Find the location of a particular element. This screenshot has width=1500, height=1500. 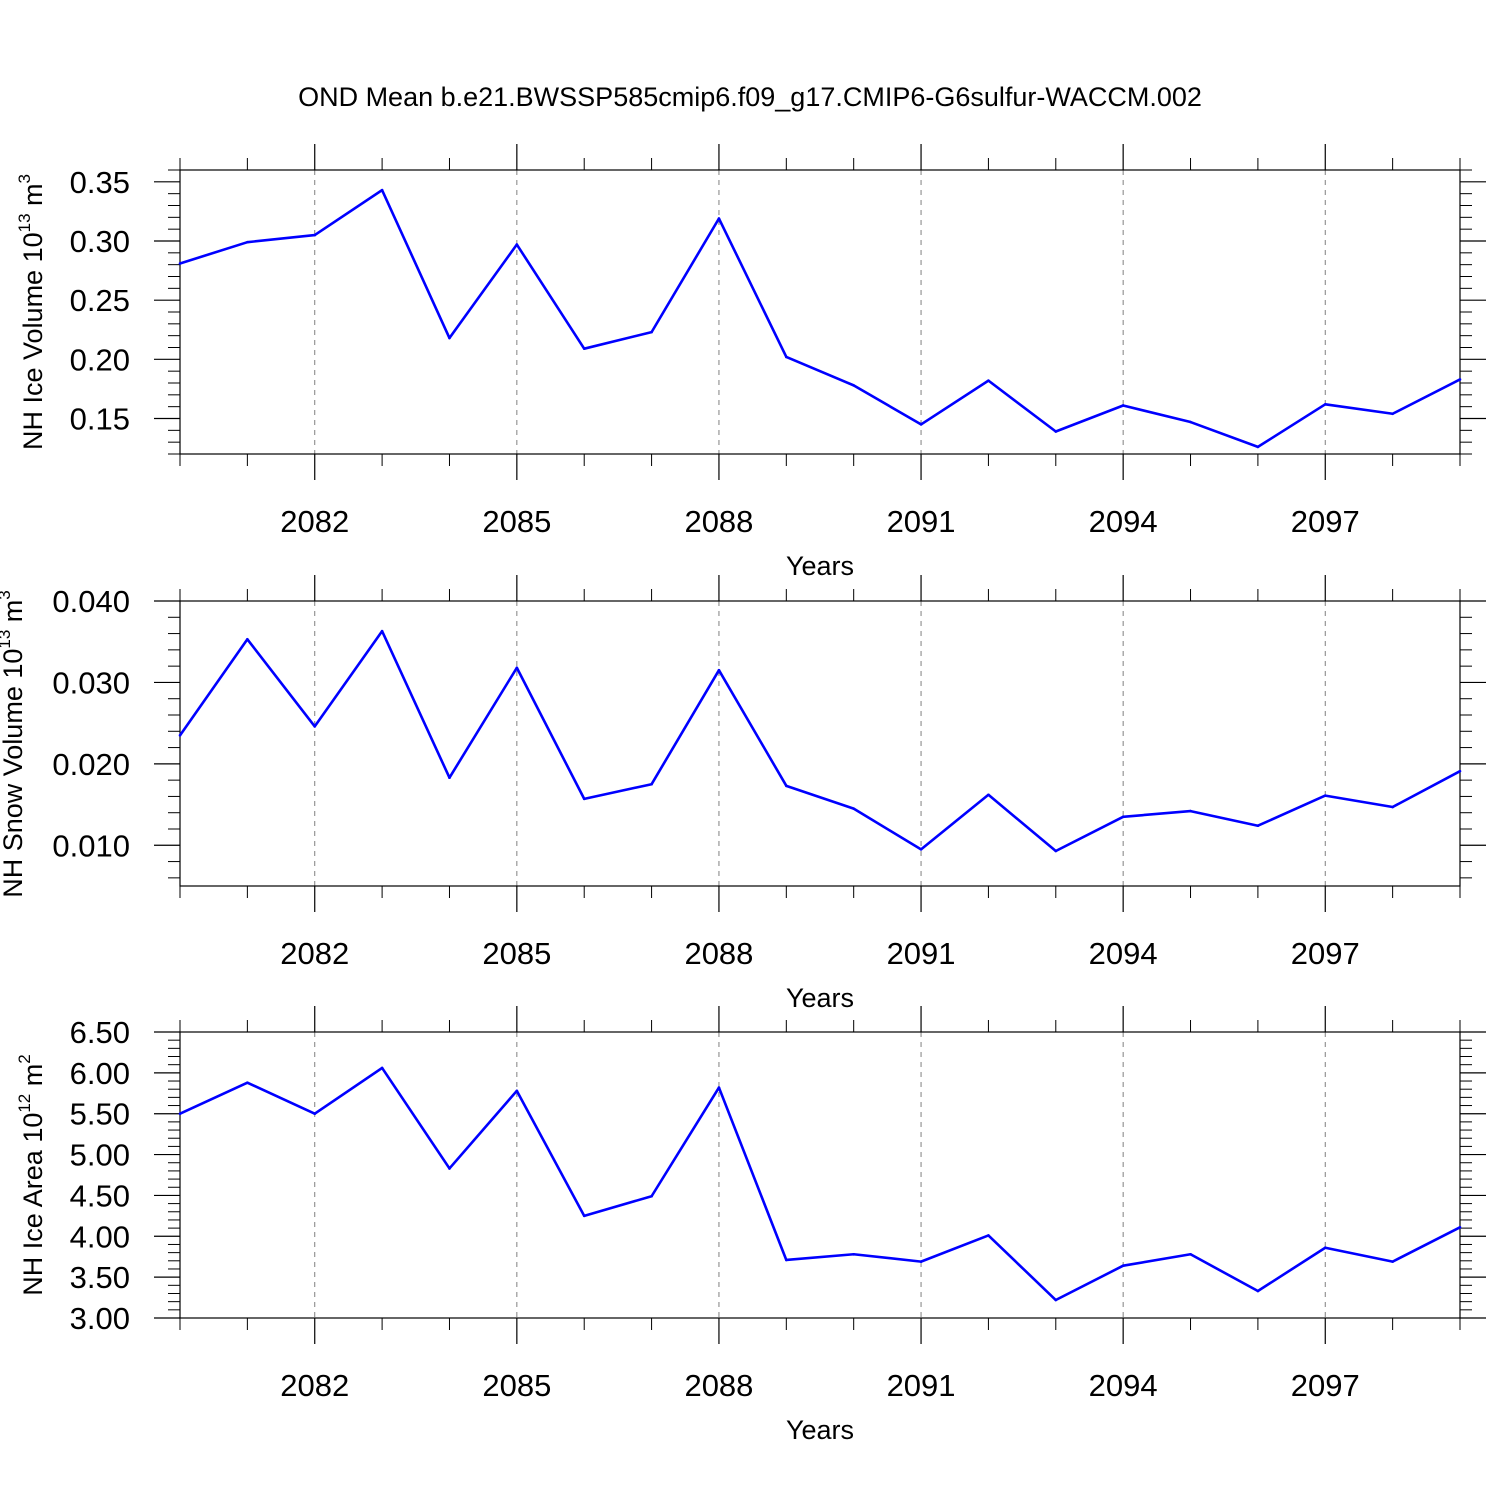

y-label-unit-exponent: 2 is located at coordinates (24, 1058).